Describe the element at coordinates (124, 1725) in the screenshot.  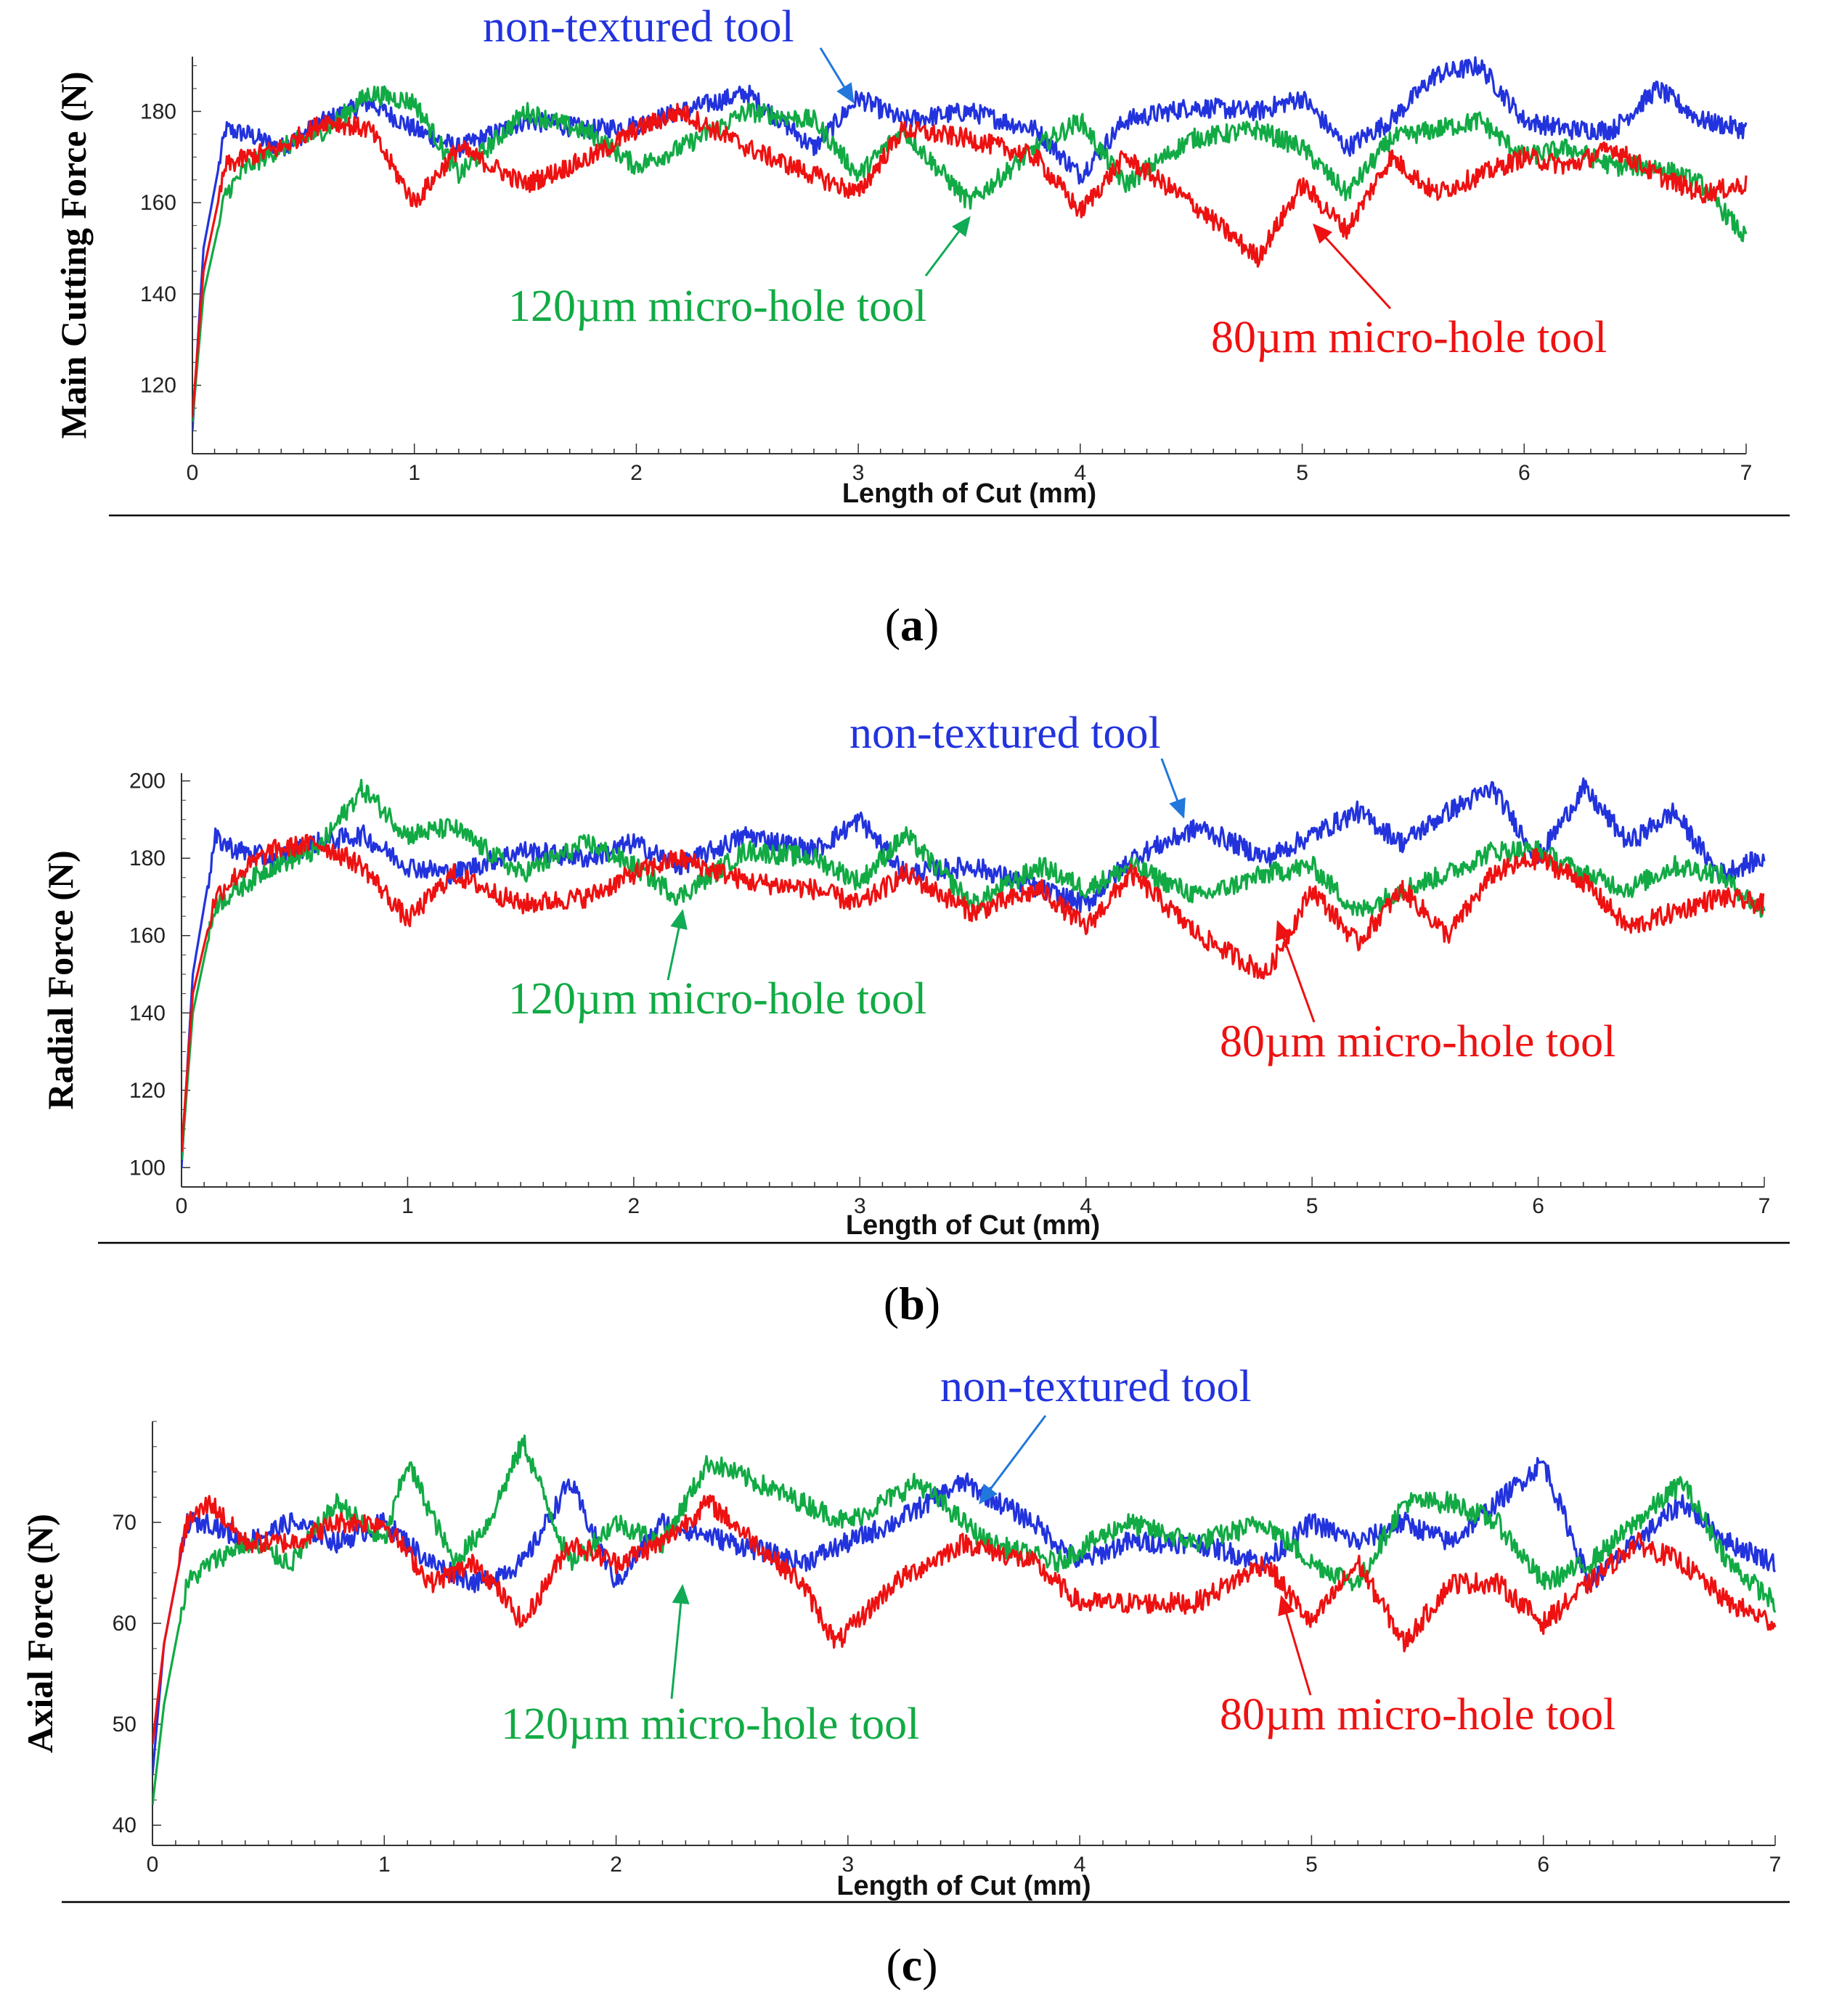
I see `y-tick-label: 50` at that location.